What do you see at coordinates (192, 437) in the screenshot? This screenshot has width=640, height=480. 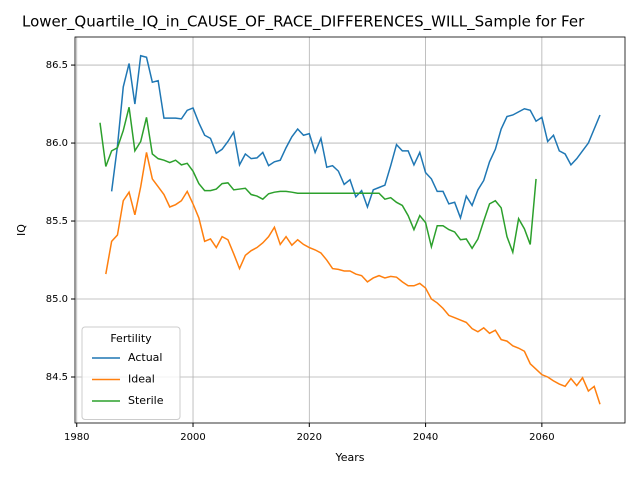 I see `x-tick-label: 2000` at bounding box center [192, 437].